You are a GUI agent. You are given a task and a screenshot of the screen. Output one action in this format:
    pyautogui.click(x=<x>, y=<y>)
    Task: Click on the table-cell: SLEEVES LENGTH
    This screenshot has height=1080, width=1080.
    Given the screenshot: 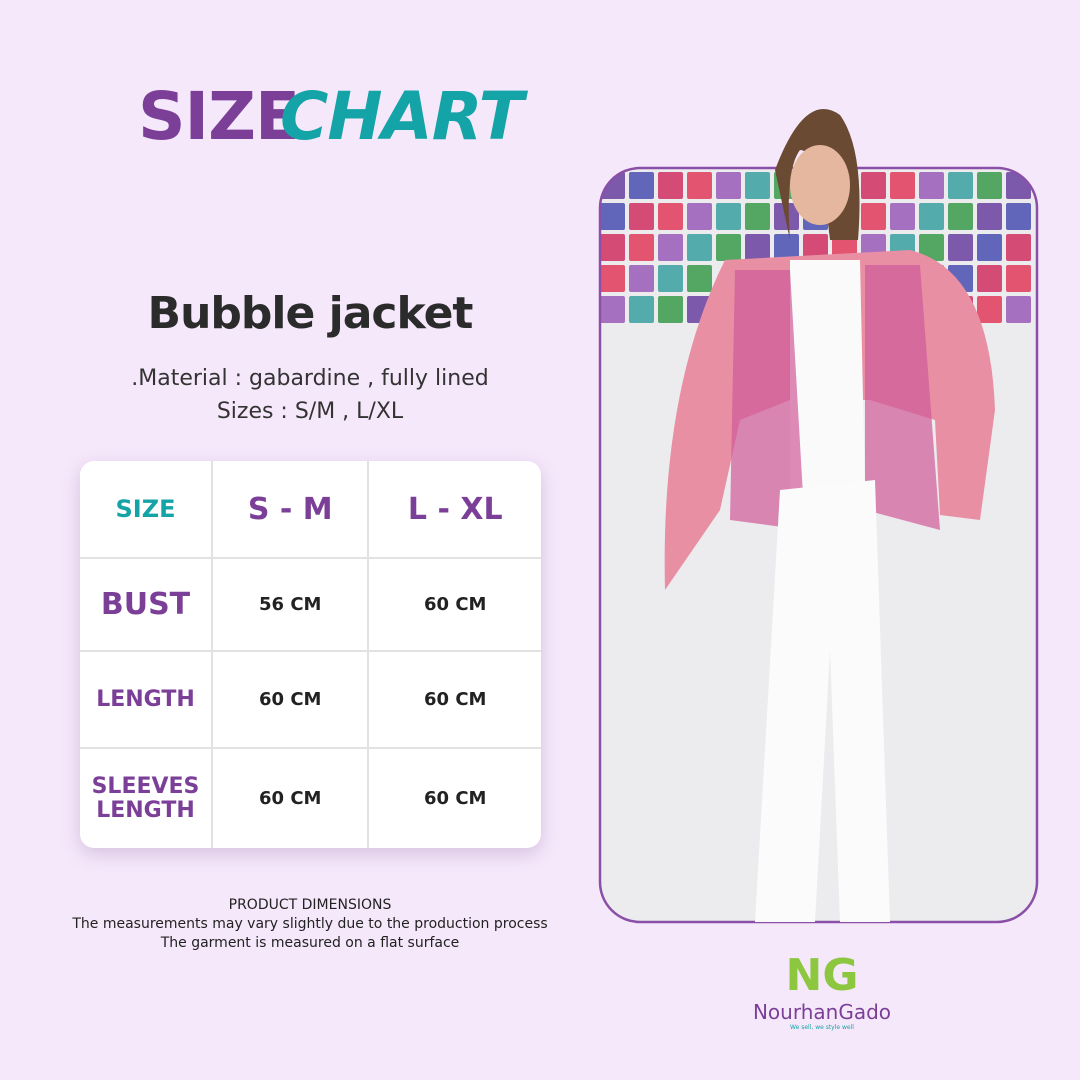 What is the action you would take?
    pyautogui.click(x=146, y=797)
    